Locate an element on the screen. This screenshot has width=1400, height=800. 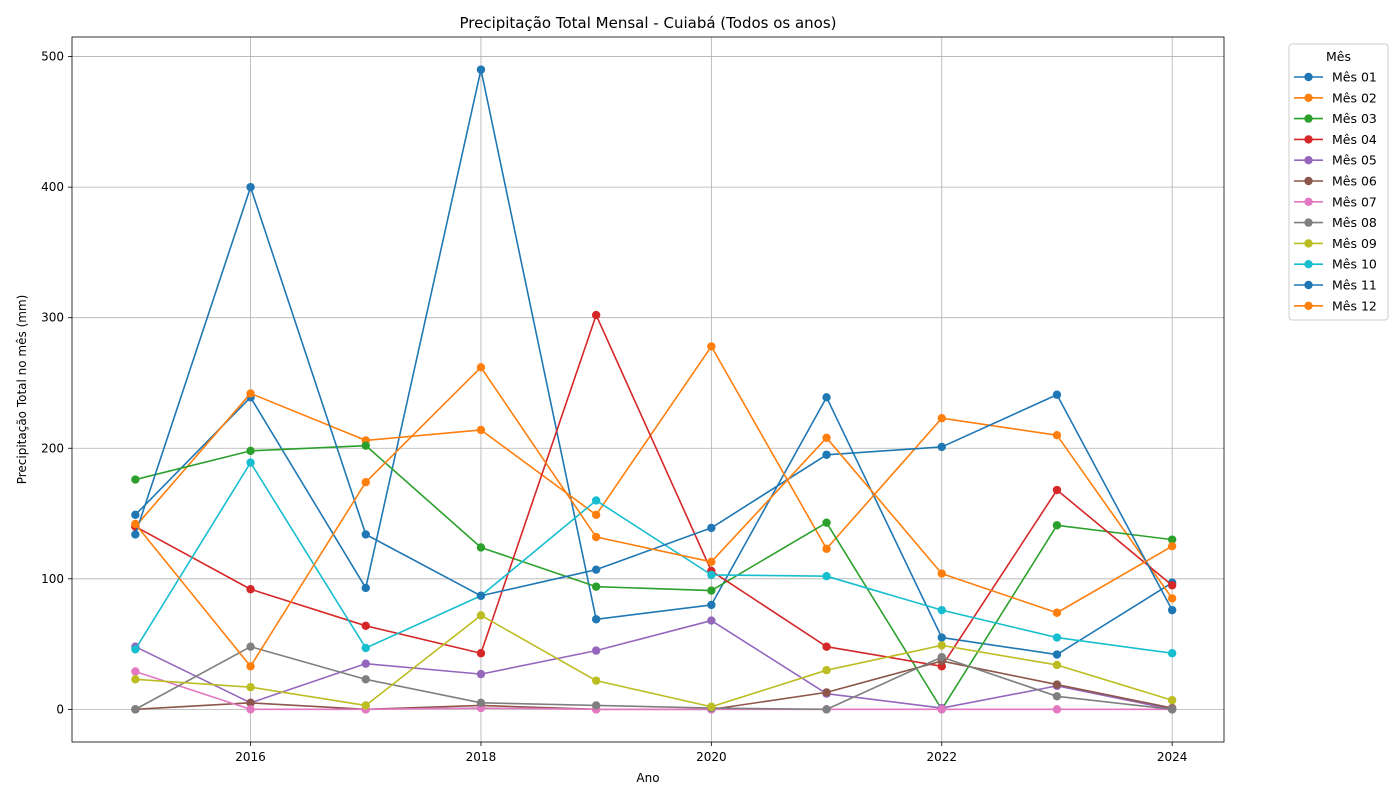
x-tick-label: 2020 is located at coordinates (711, 757).